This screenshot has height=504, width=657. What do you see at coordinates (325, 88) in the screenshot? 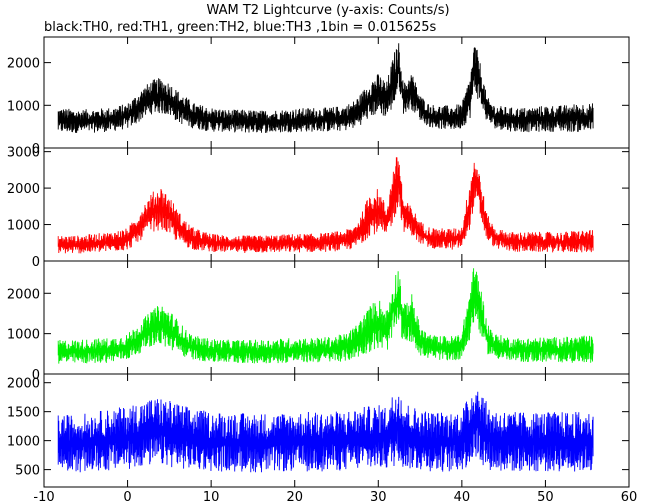
I see `series-th0-line` at bounding box center [325, 88].